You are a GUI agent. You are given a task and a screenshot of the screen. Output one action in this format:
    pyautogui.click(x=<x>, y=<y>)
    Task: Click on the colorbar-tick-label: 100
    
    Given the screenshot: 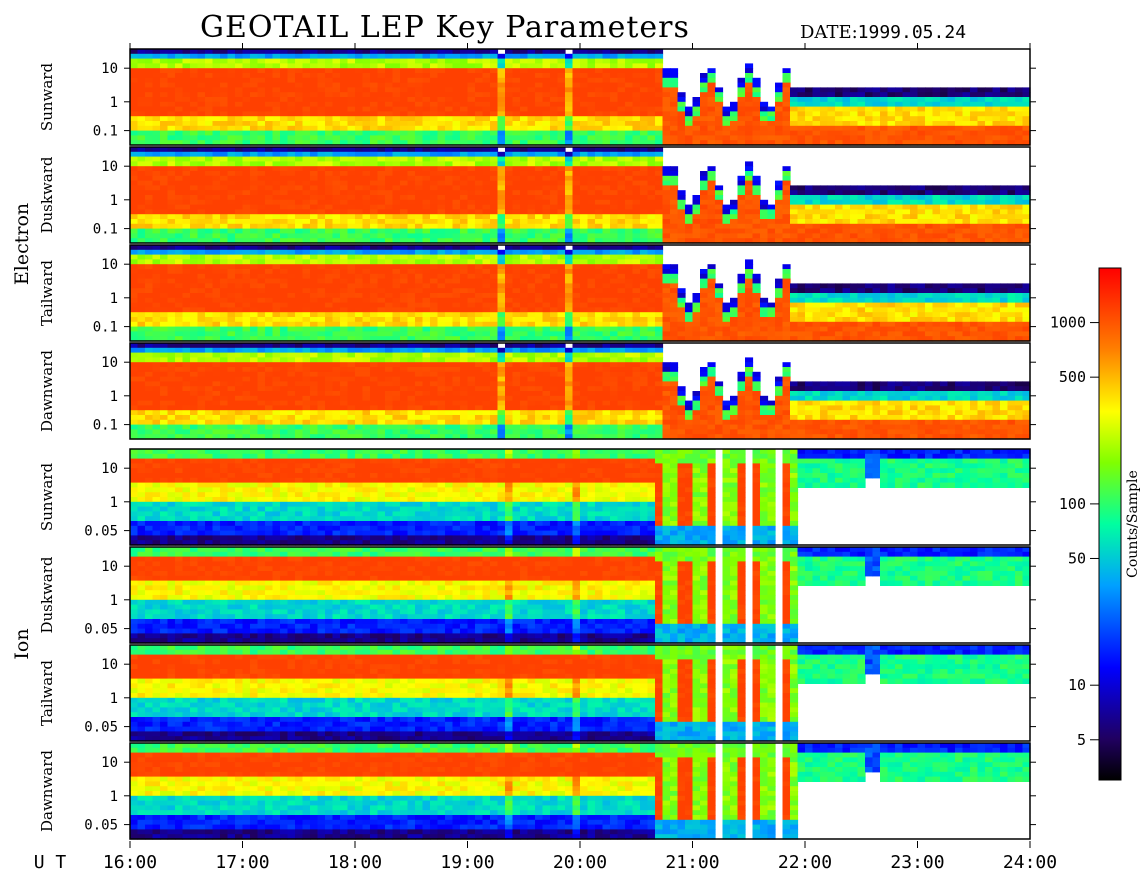 What is the action you would take?
    pyautogui.click(x=1072, y=504)
    